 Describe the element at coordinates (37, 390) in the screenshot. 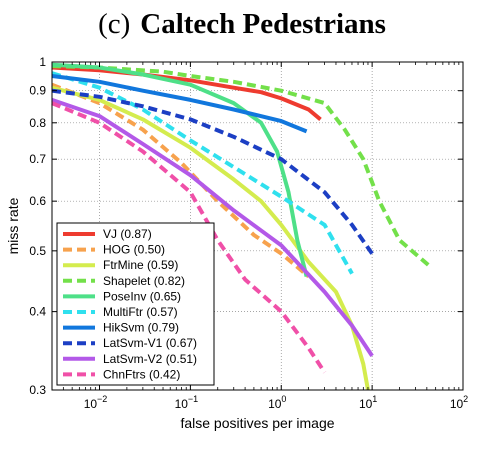

I see `y-tick-label: 0.3` at that location.